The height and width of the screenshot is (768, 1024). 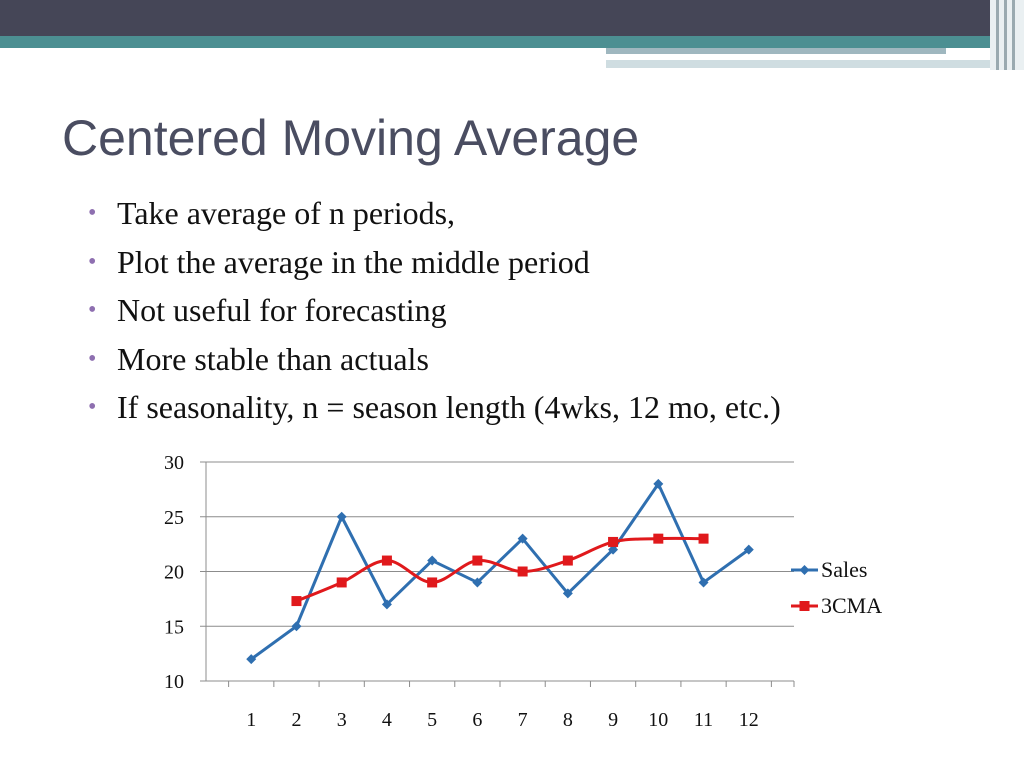 I want to click on legend-marker-sales, so click(x=804, y=570).